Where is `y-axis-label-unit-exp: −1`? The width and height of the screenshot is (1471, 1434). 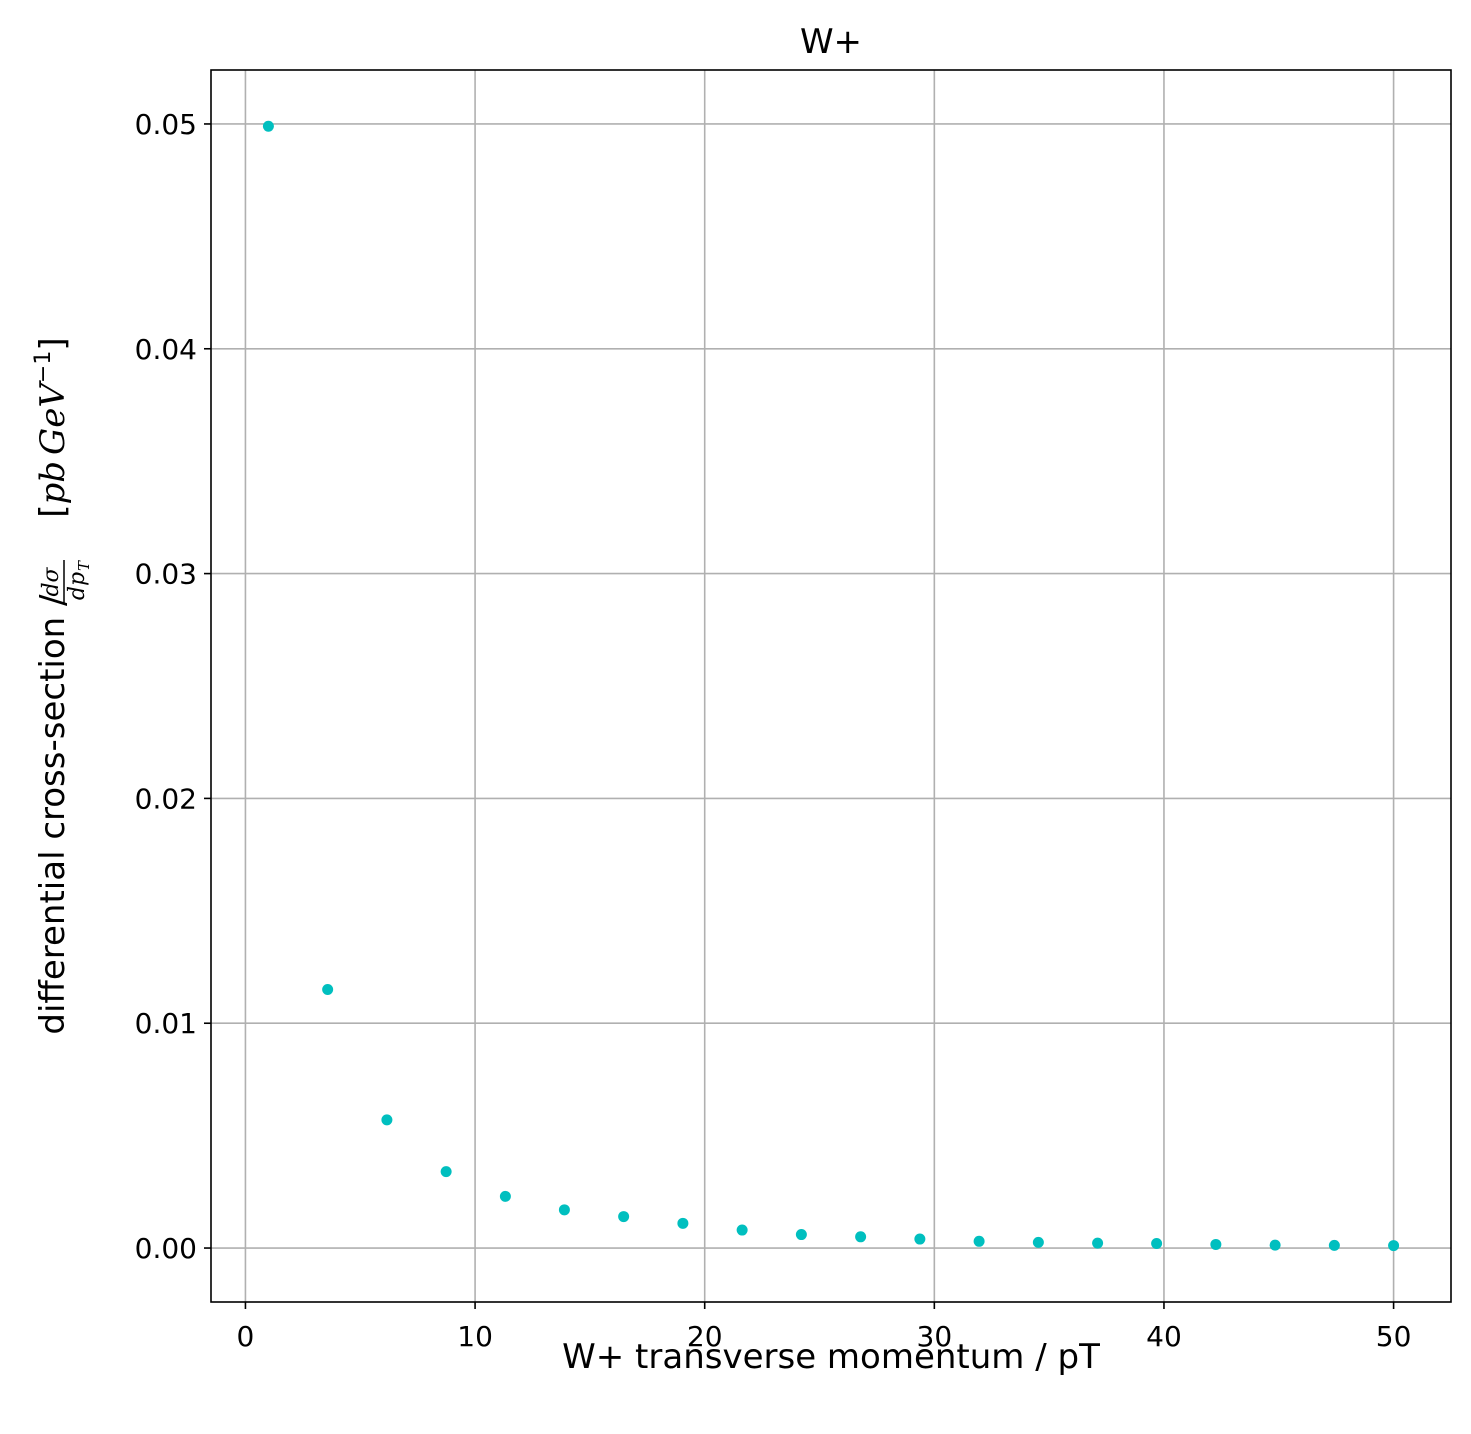 y-axis-label-unit-exp: −1 is located at coordinates (43, 367).